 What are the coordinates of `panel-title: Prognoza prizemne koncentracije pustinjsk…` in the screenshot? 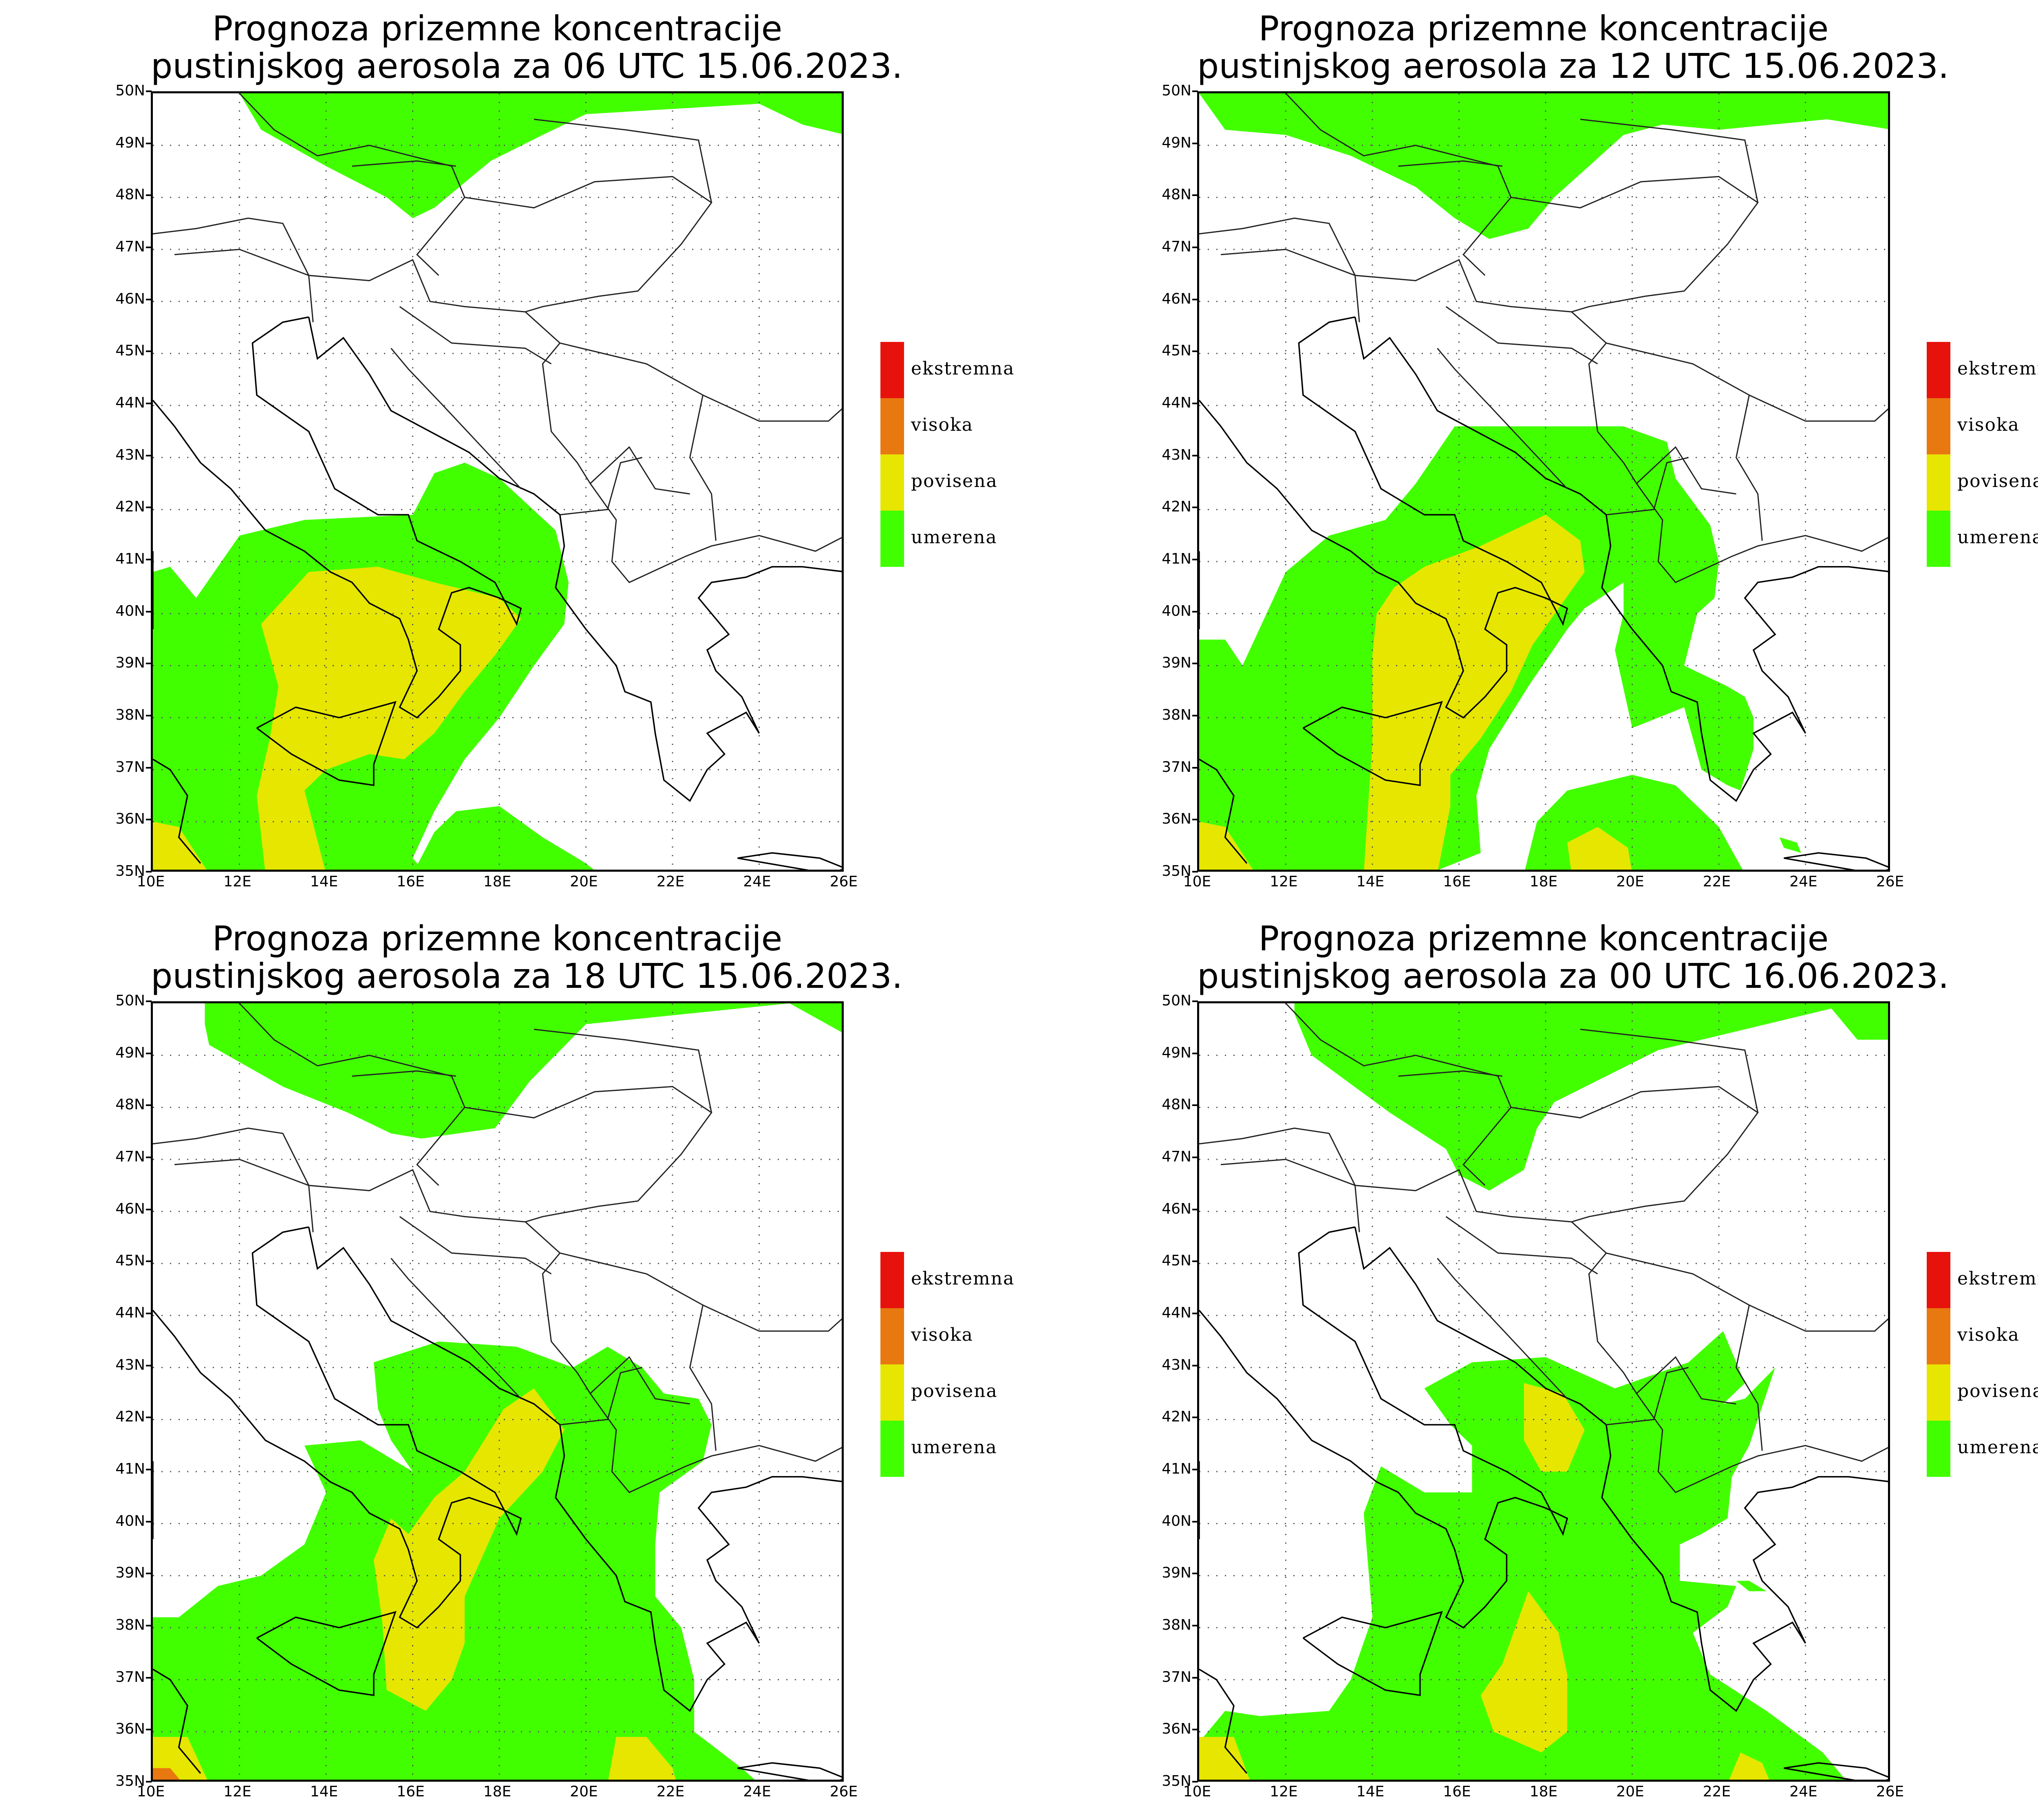 It's located at (527, 958).